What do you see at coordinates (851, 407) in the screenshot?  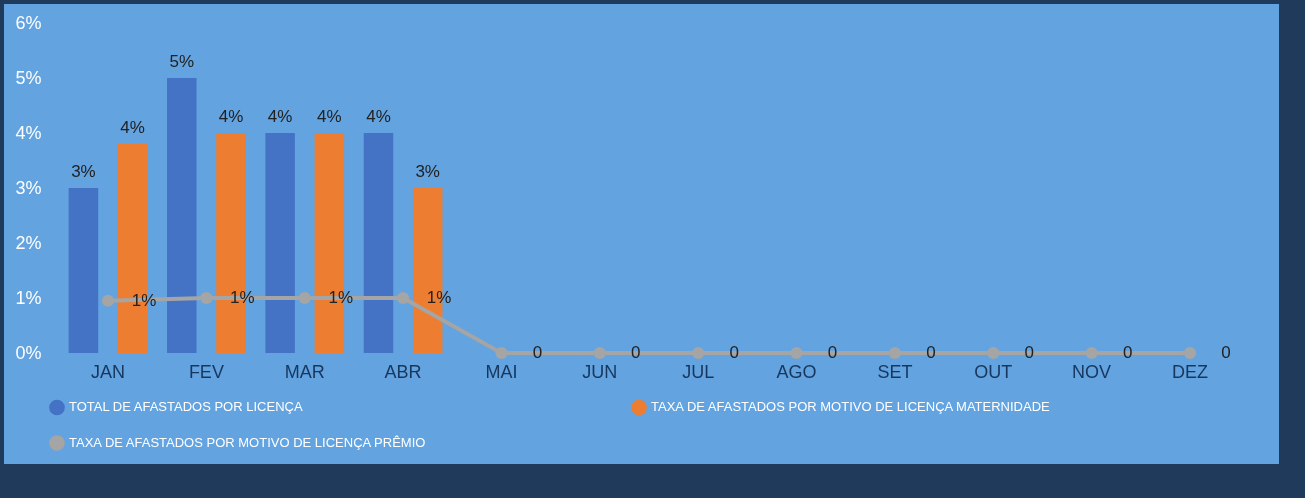 I see `legend-label: TAXA DE AFASTADOS POR MOTIVO DE LICENÇA MATERNIDADE` at bounding box center [851, 407].